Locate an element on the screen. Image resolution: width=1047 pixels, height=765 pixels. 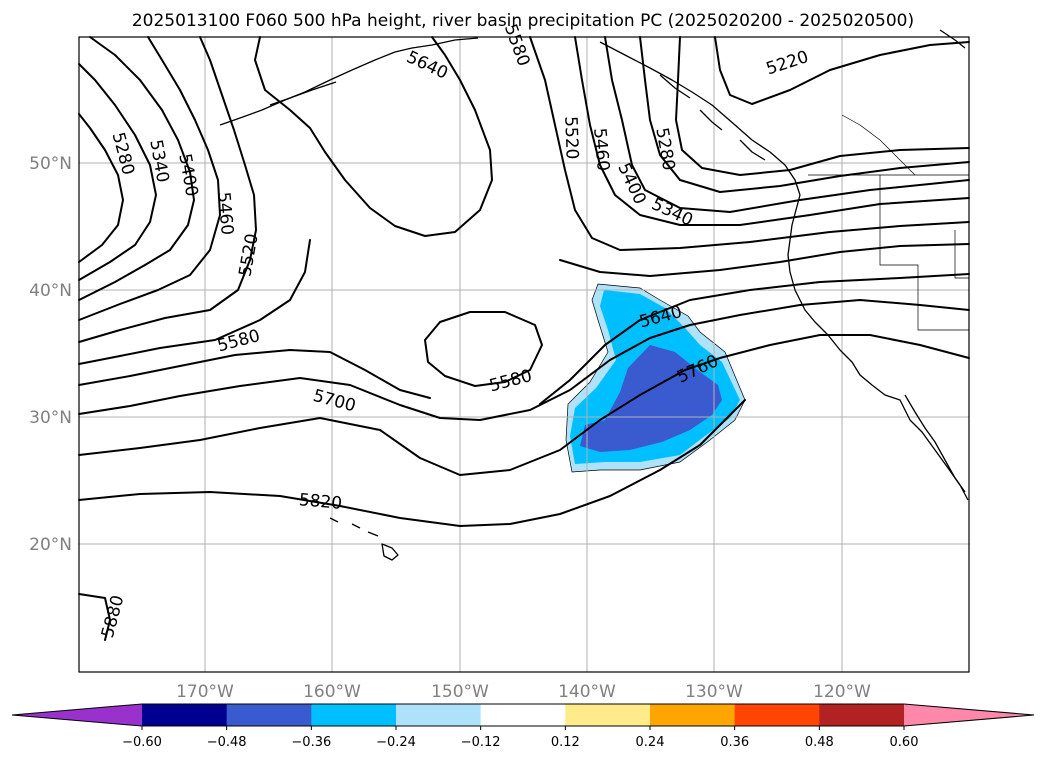
contour-label-5520-east: 5520 is located at coordinates (570, 138).